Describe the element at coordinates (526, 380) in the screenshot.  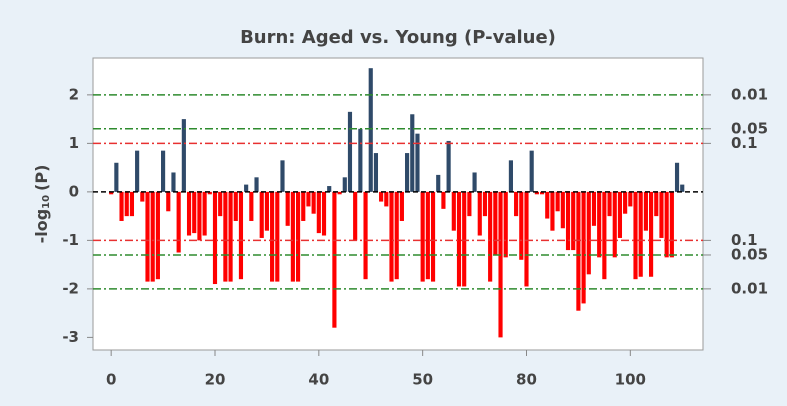
I see `x-tick-label: 80` at that location.